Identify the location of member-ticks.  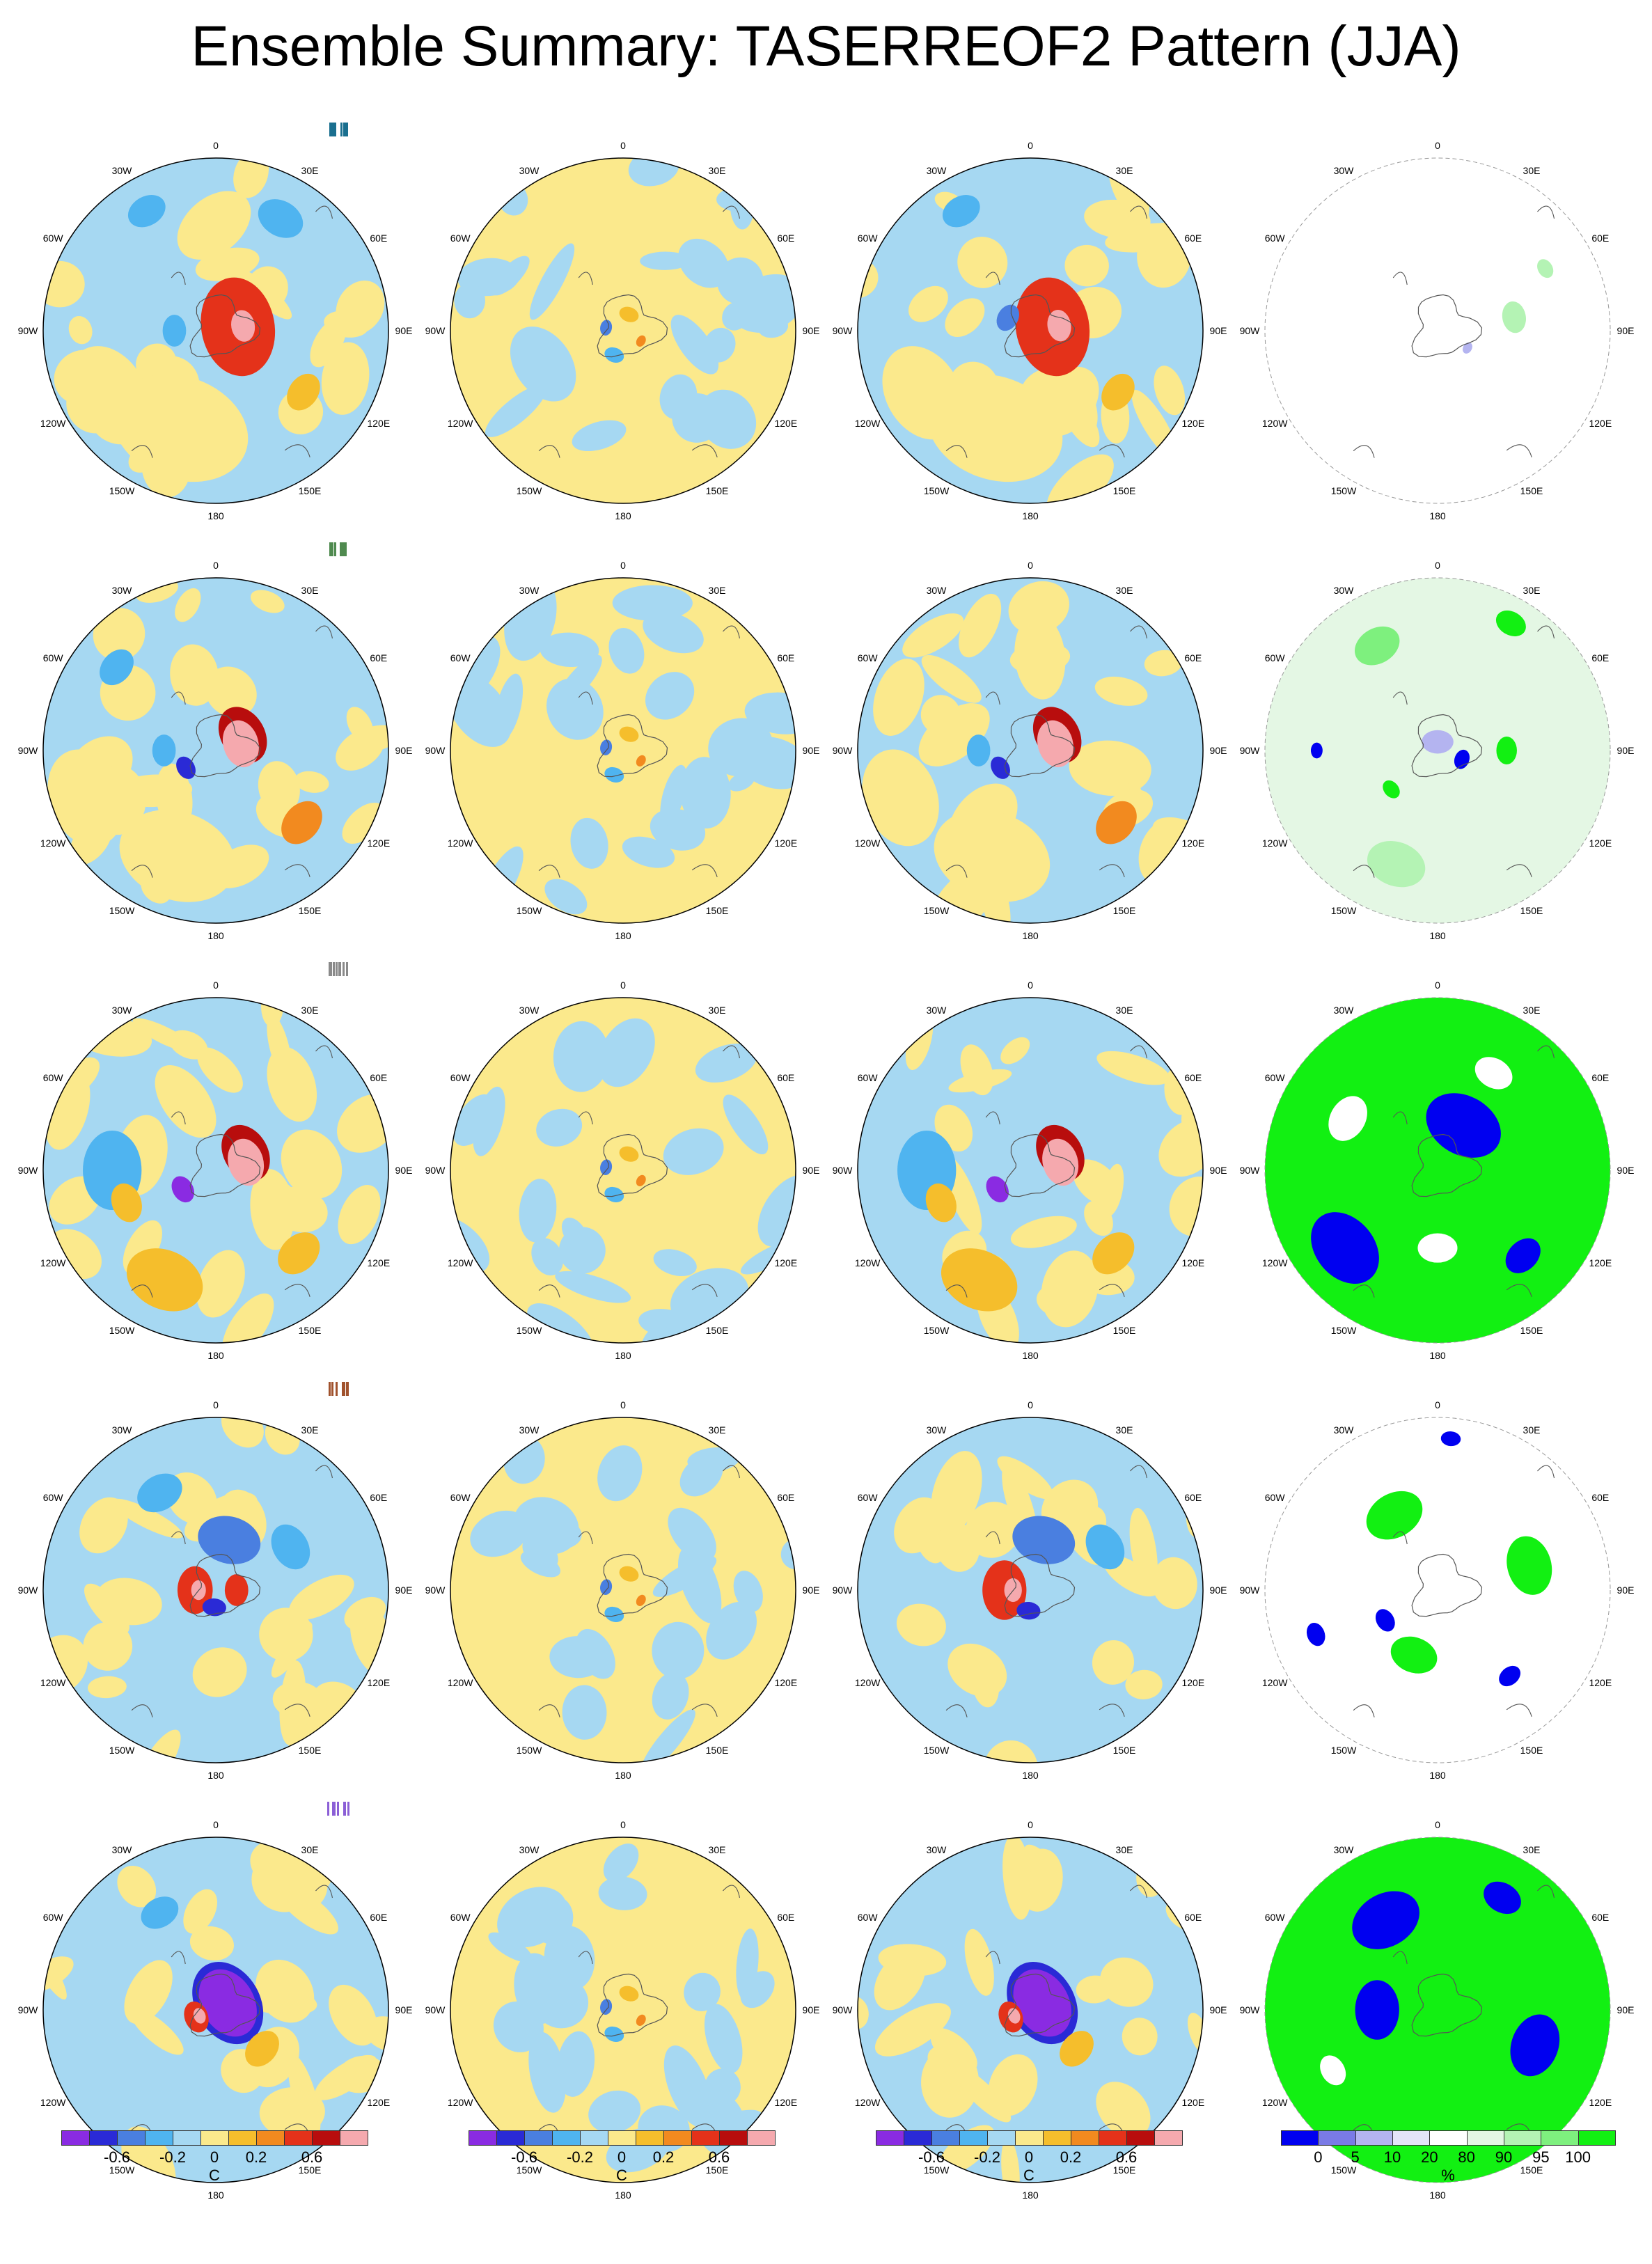
(341, 129).